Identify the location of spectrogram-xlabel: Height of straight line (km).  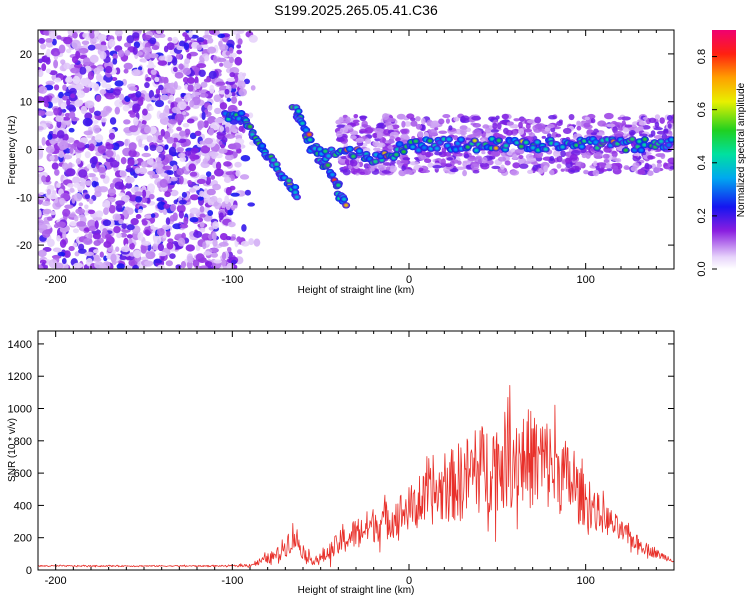
(356, 290).